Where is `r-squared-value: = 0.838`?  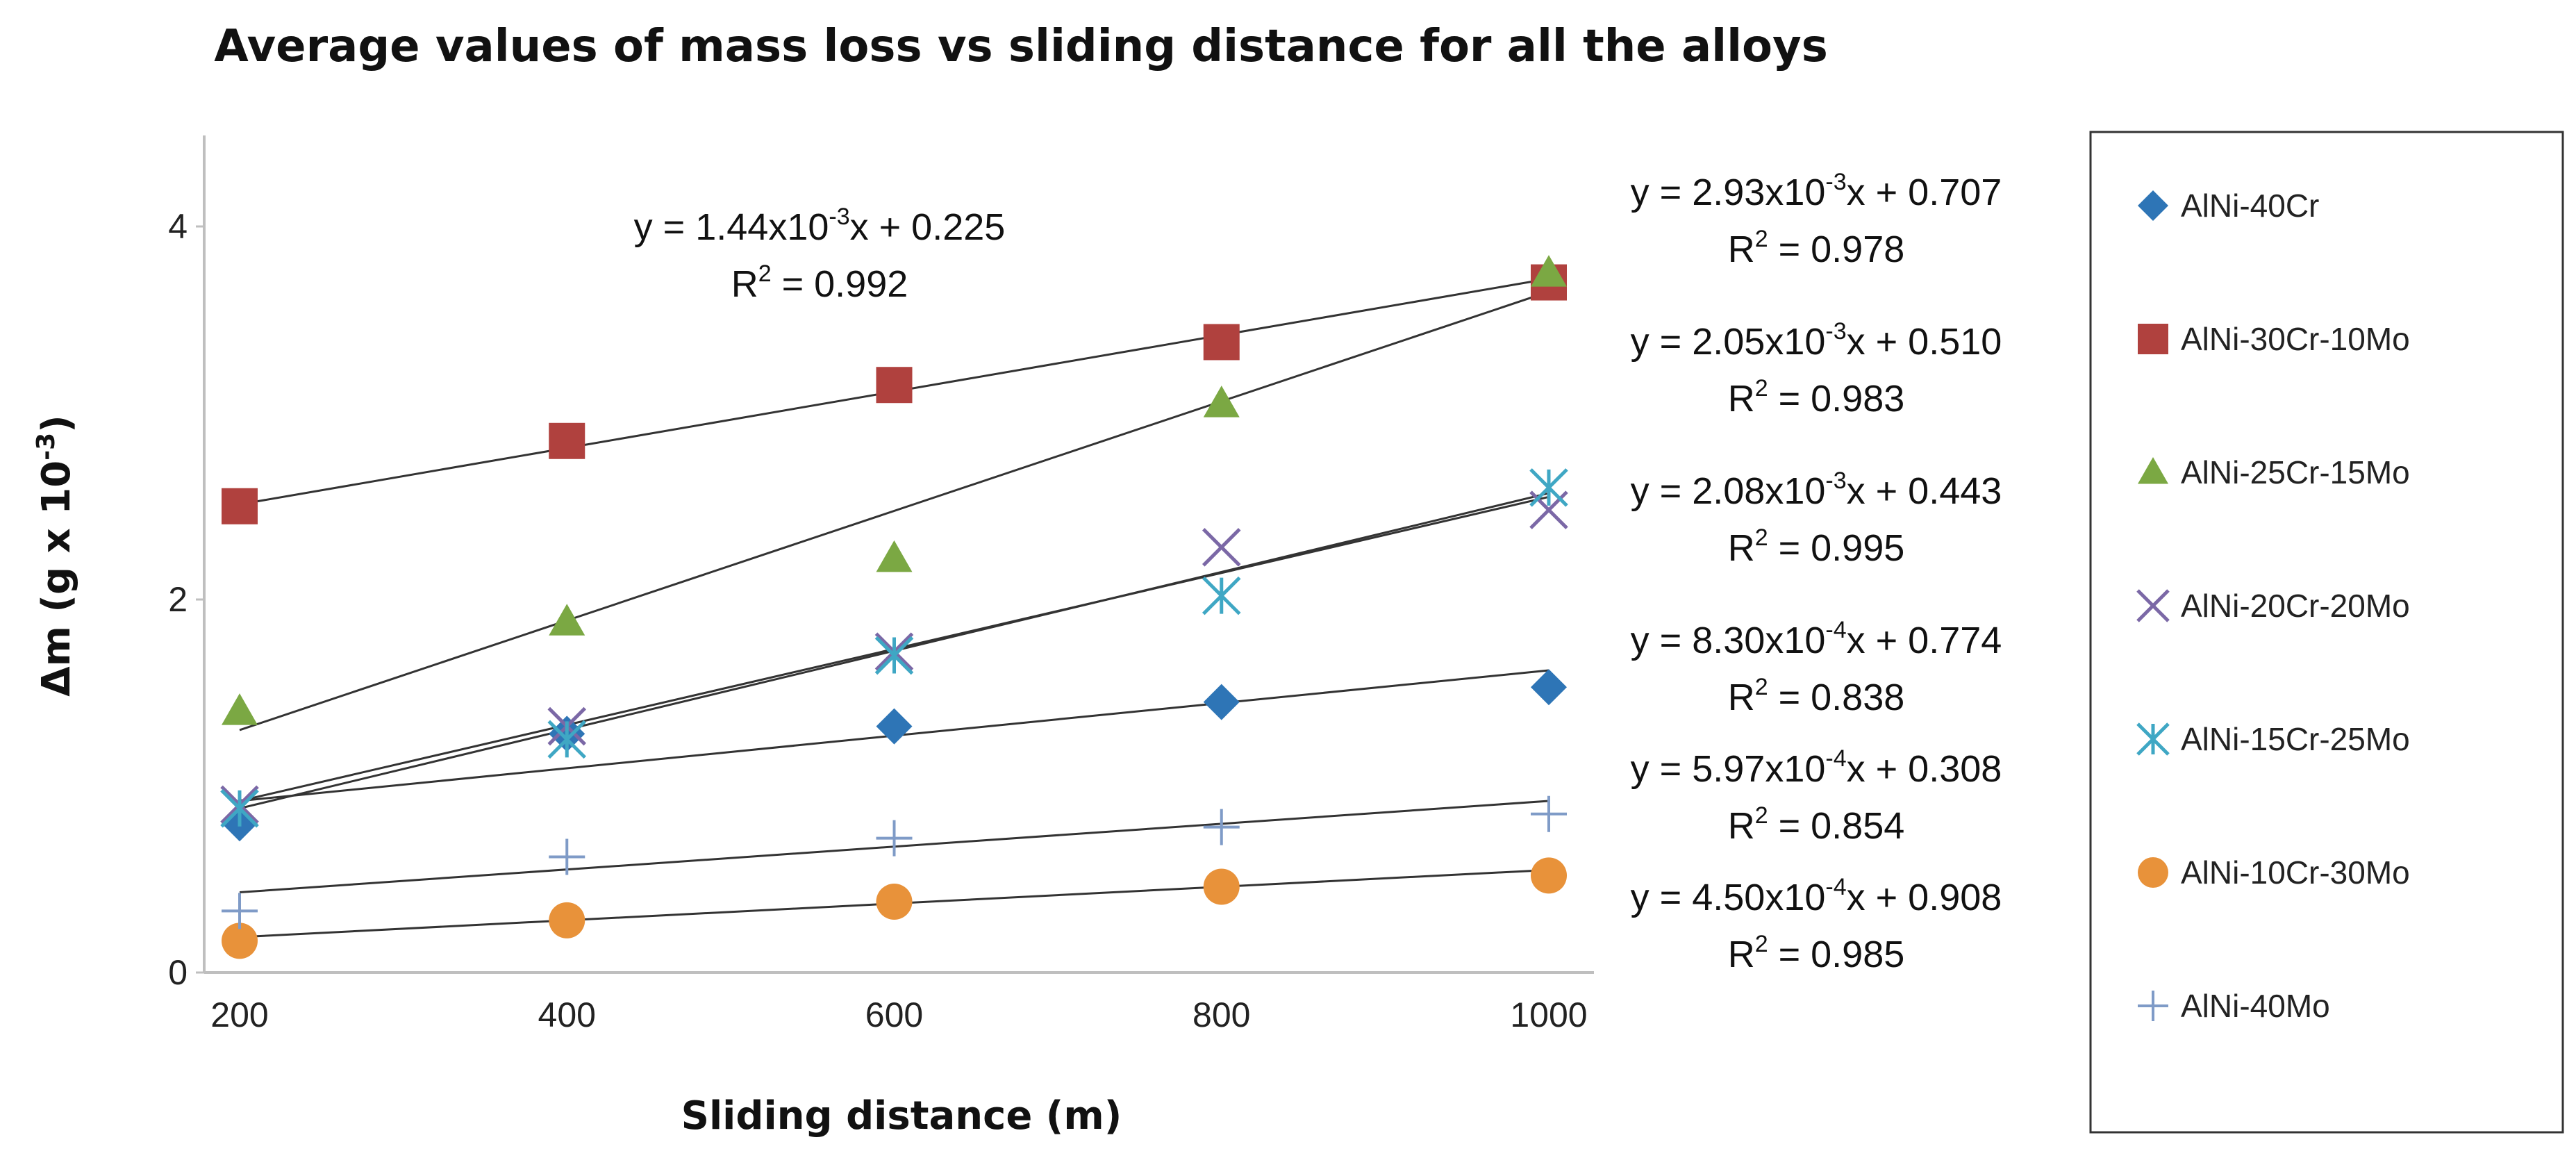
r-squared-value: = 0.838 is located at coordinates (1836, 698).